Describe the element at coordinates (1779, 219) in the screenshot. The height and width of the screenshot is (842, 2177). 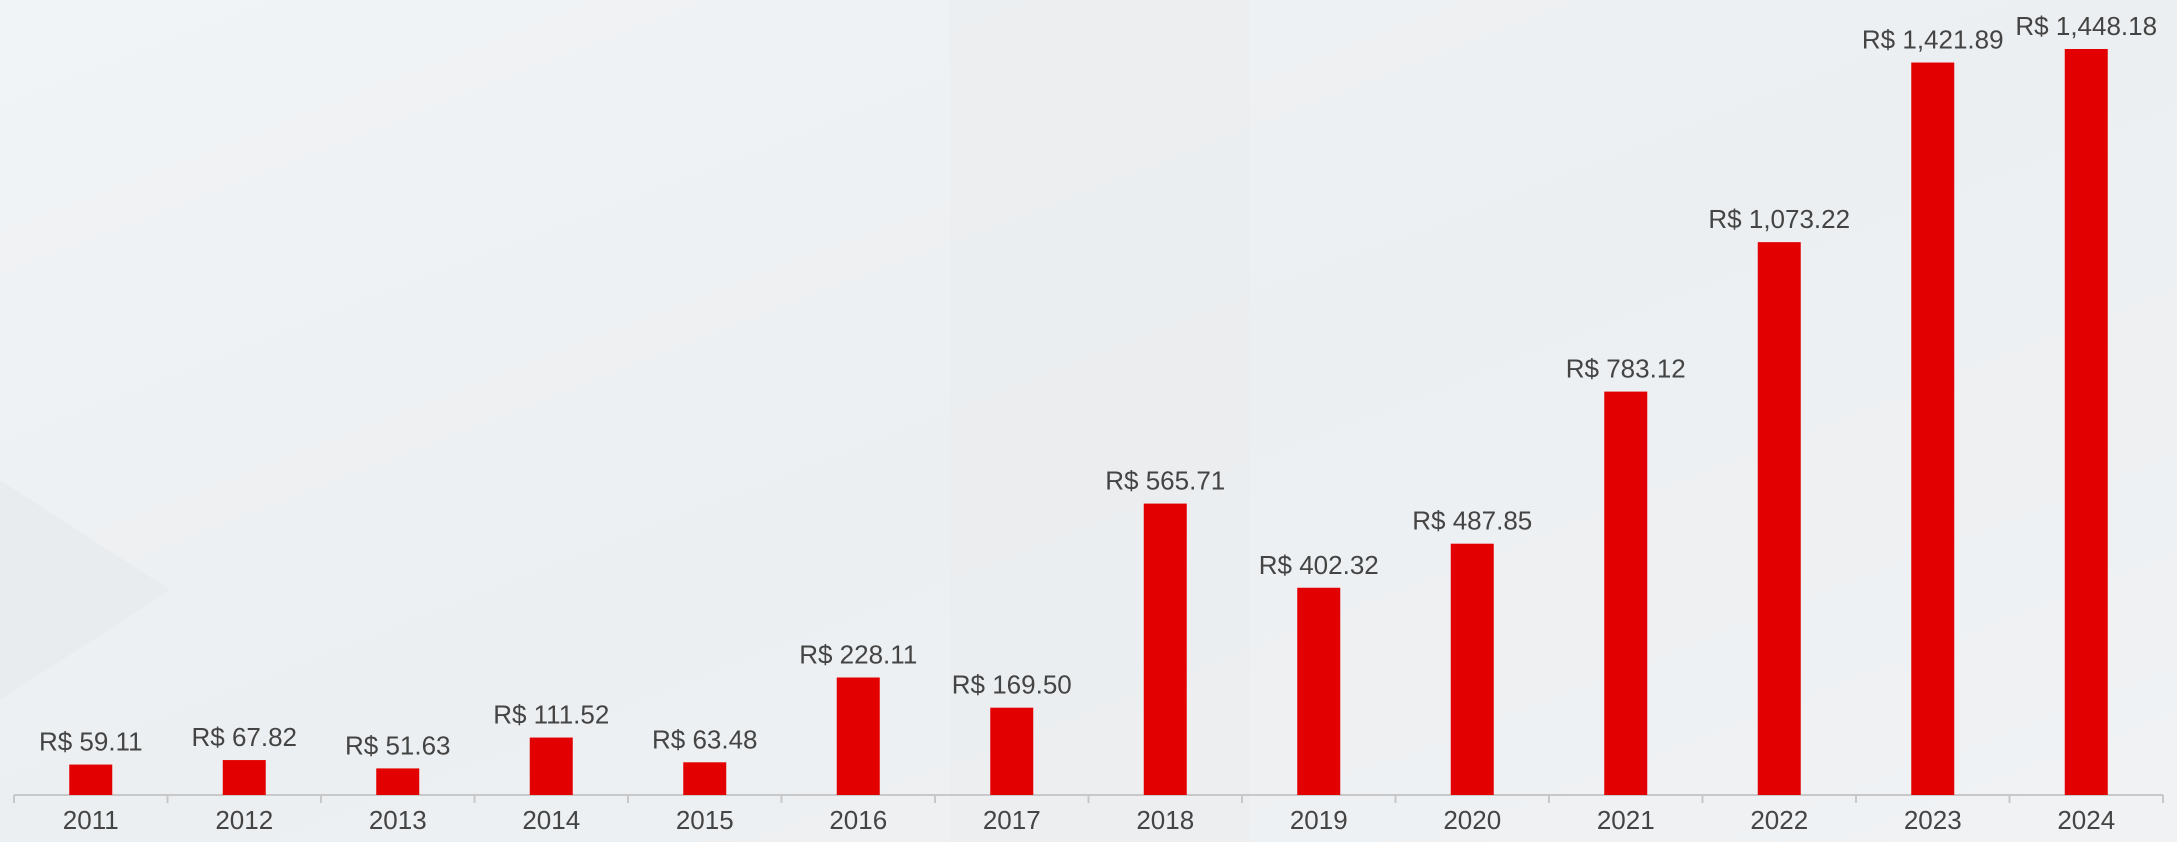
I see `value-label: R$ 1,073.22` at that location.